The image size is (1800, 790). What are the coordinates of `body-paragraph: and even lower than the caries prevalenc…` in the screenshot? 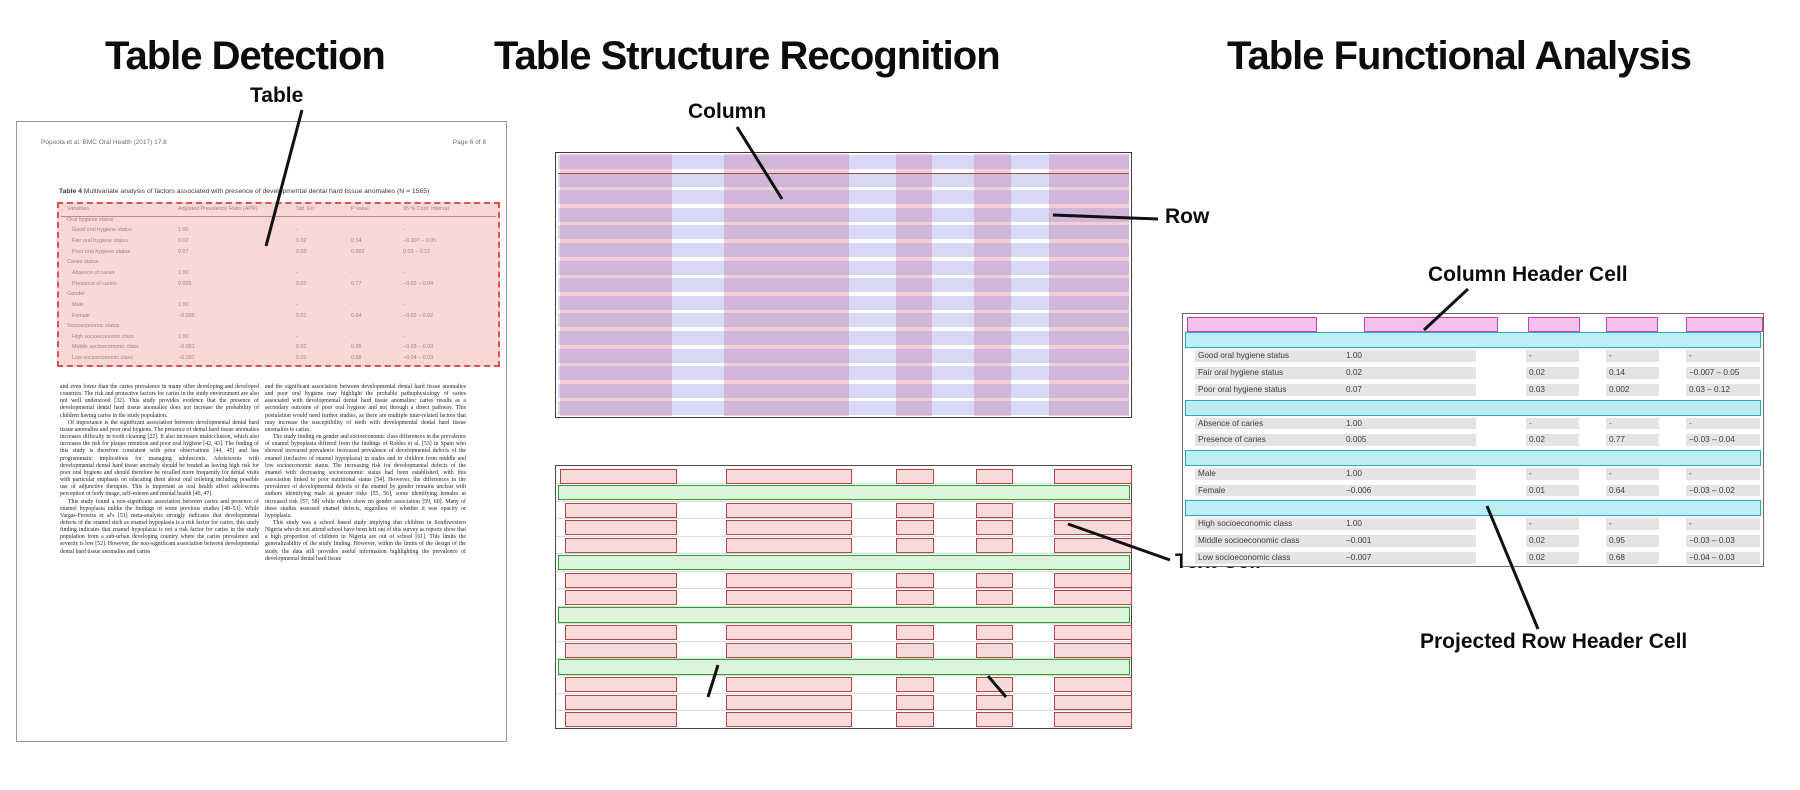 It's located at (159, 401).